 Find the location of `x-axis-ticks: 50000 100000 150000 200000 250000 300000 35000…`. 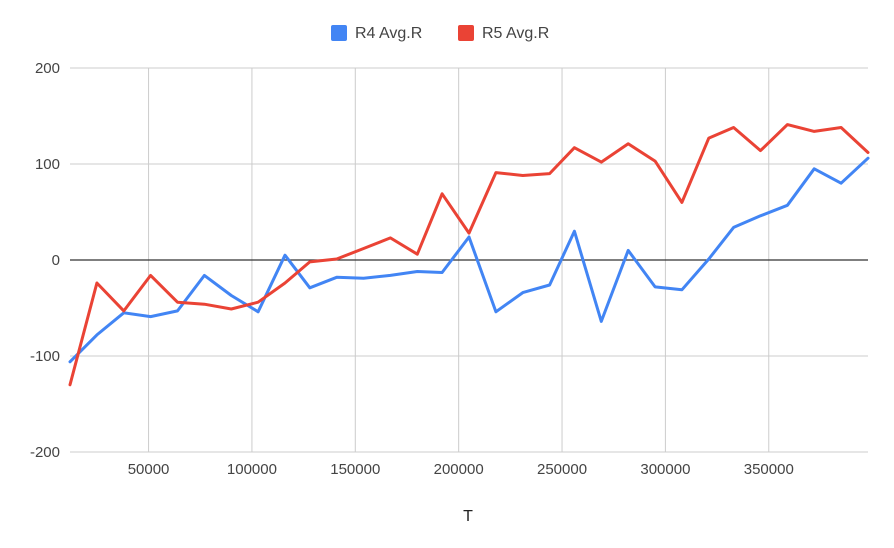

x-axis-ticks: 50000 100000 150000 200000 250000 300000 35000… is located at coordinates (461, 469).